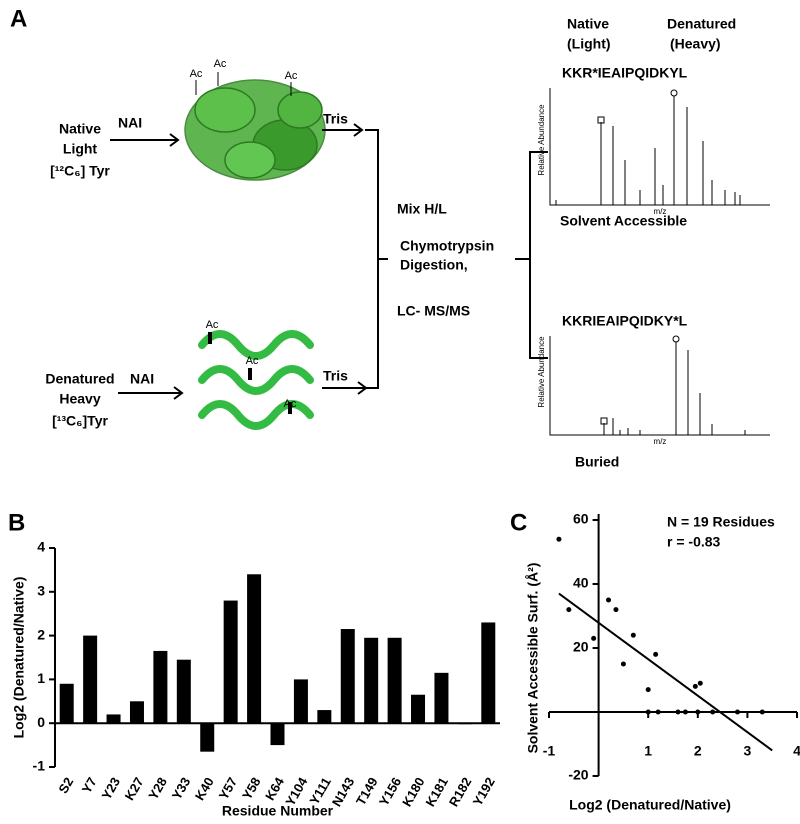 The image size is (800, 824). What do you see at coordinates (701, 24) in the screenshot?
I see `header: Denatured` at bounding box center [701, 24].